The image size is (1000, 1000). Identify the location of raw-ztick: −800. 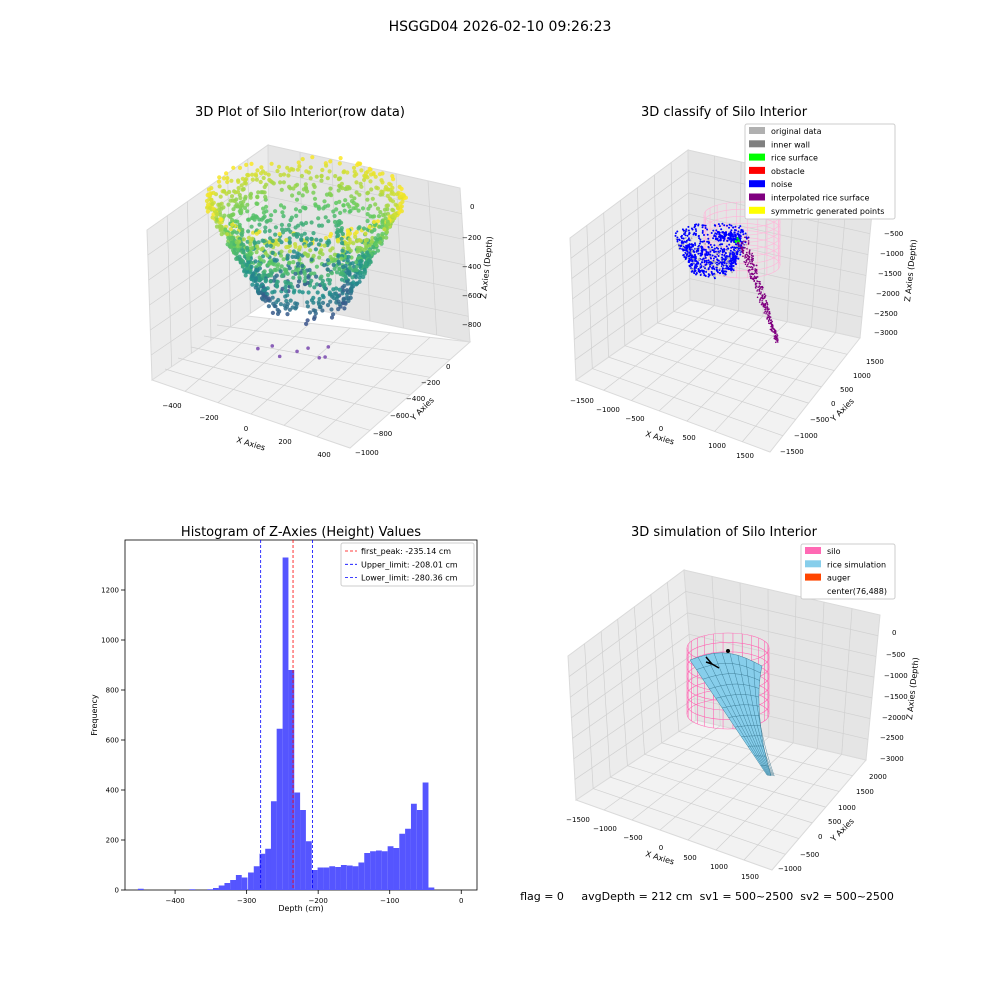
(471, 325).